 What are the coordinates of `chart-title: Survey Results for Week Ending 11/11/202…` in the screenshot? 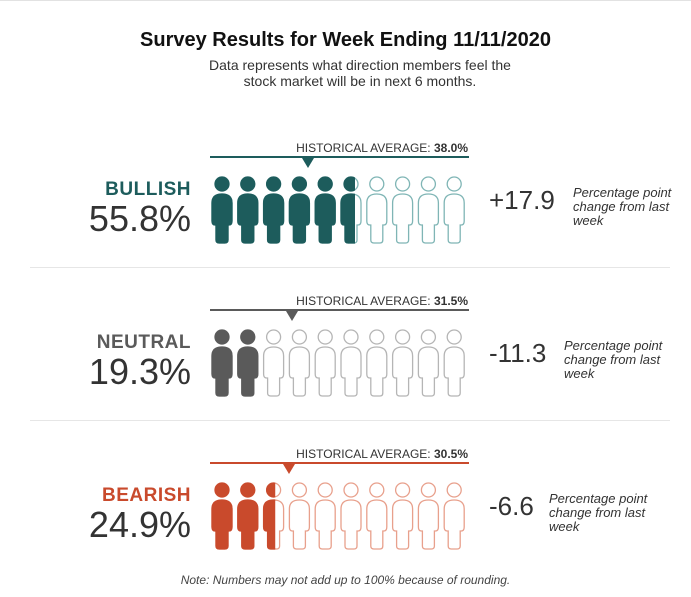 It's located at (345, 40).